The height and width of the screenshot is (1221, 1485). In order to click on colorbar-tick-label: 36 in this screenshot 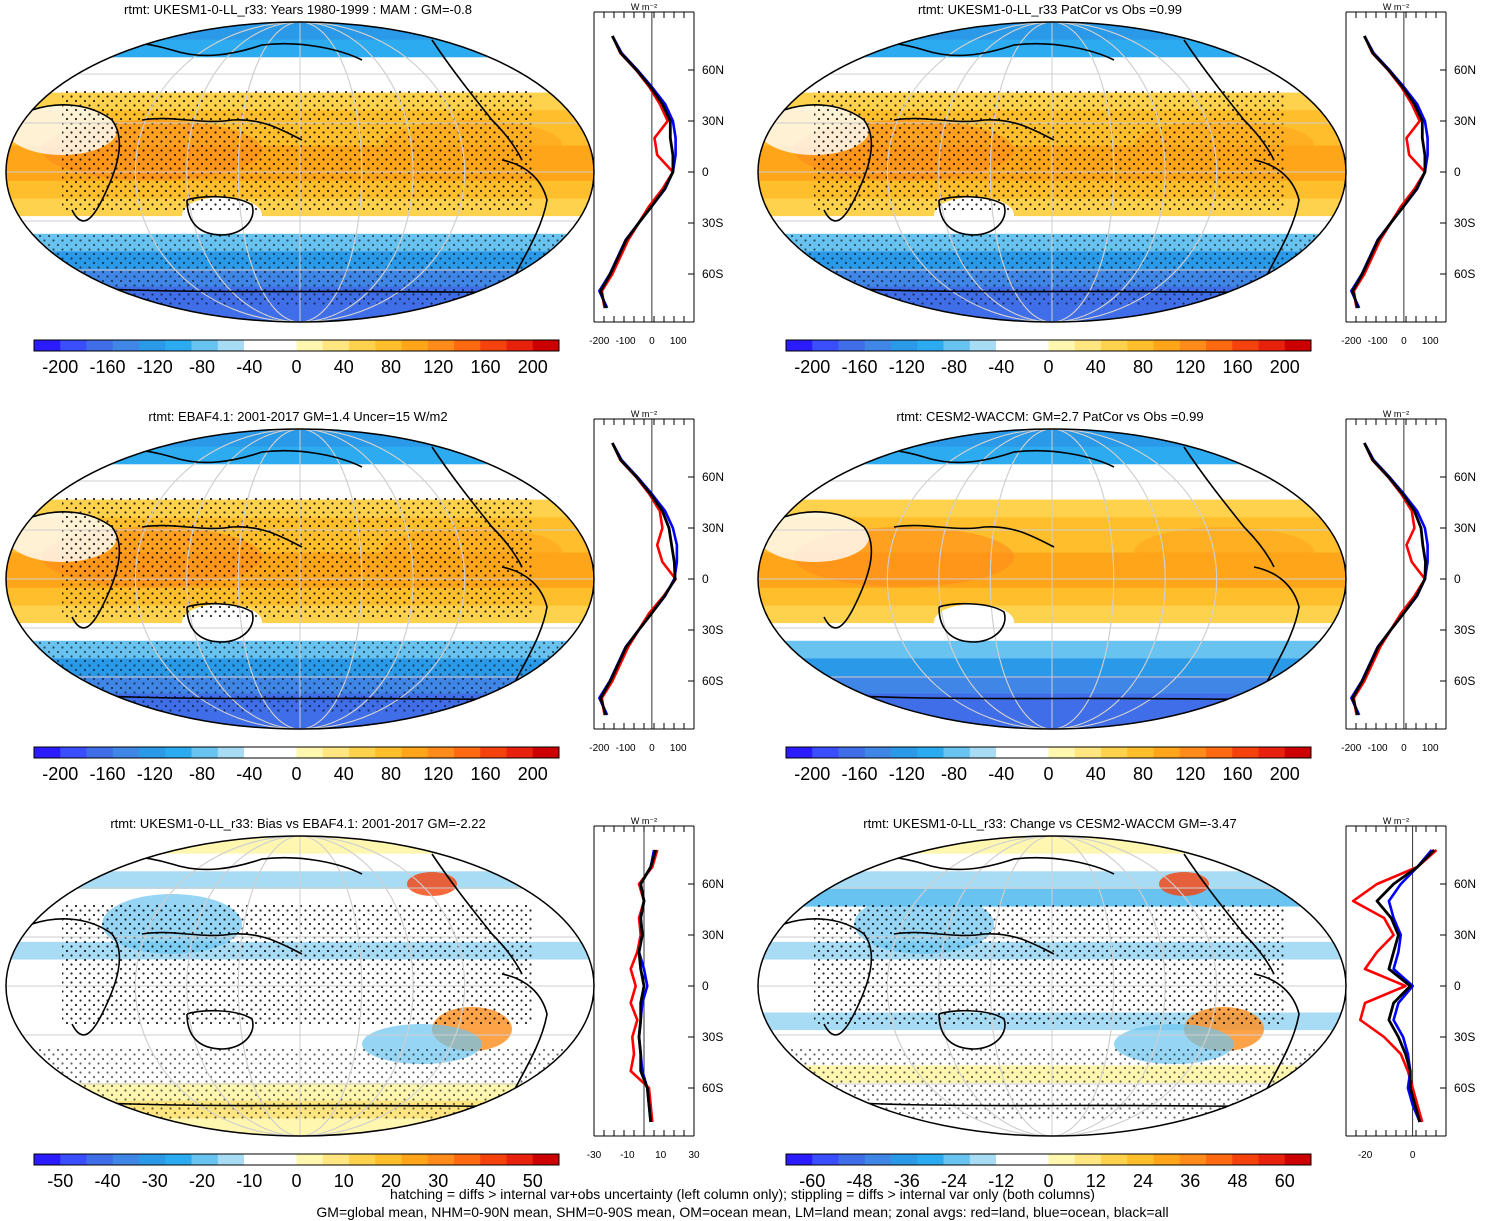, I will do `click(1190, 1181)`.